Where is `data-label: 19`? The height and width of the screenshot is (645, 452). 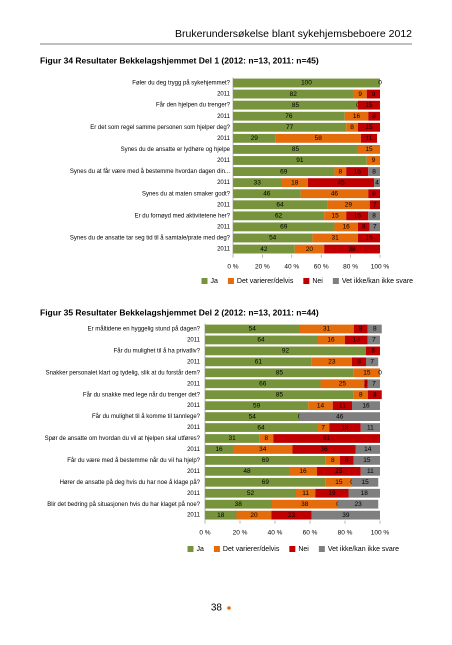
data-label: 19 is located at coordinates (332, 493).